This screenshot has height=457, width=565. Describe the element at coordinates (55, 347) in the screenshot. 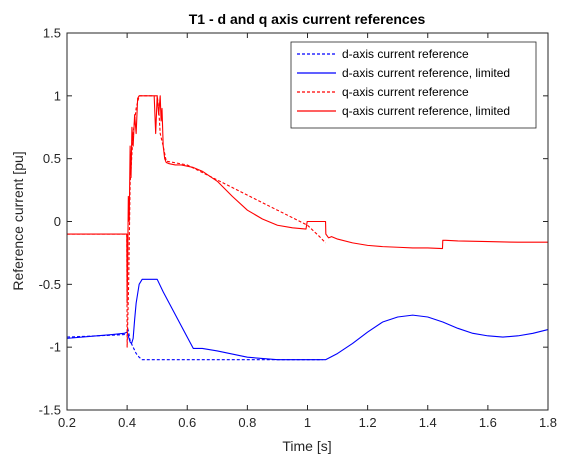

I see `y-tick-label: -1` at that location.